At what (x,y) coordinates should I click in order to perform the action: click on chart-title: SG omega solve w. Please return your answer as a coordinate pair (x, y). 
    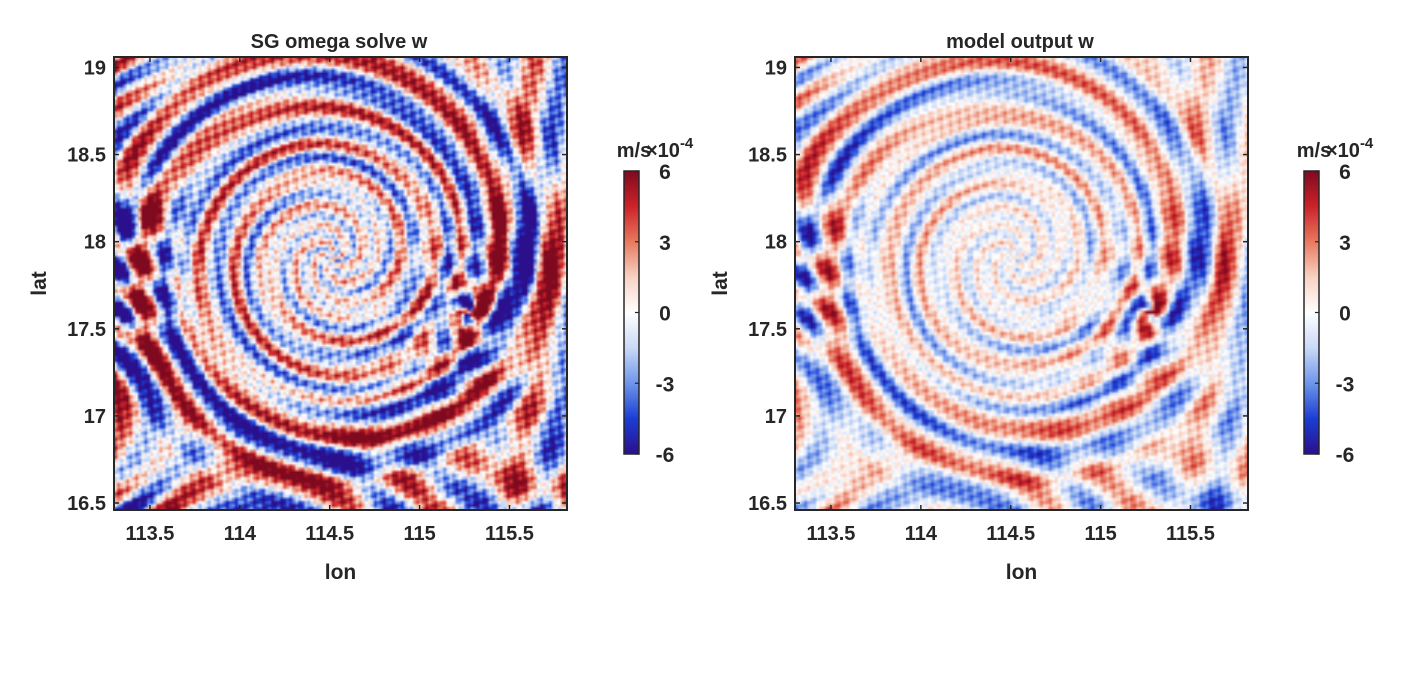
    Looking at the image, I should click on (339, 42).